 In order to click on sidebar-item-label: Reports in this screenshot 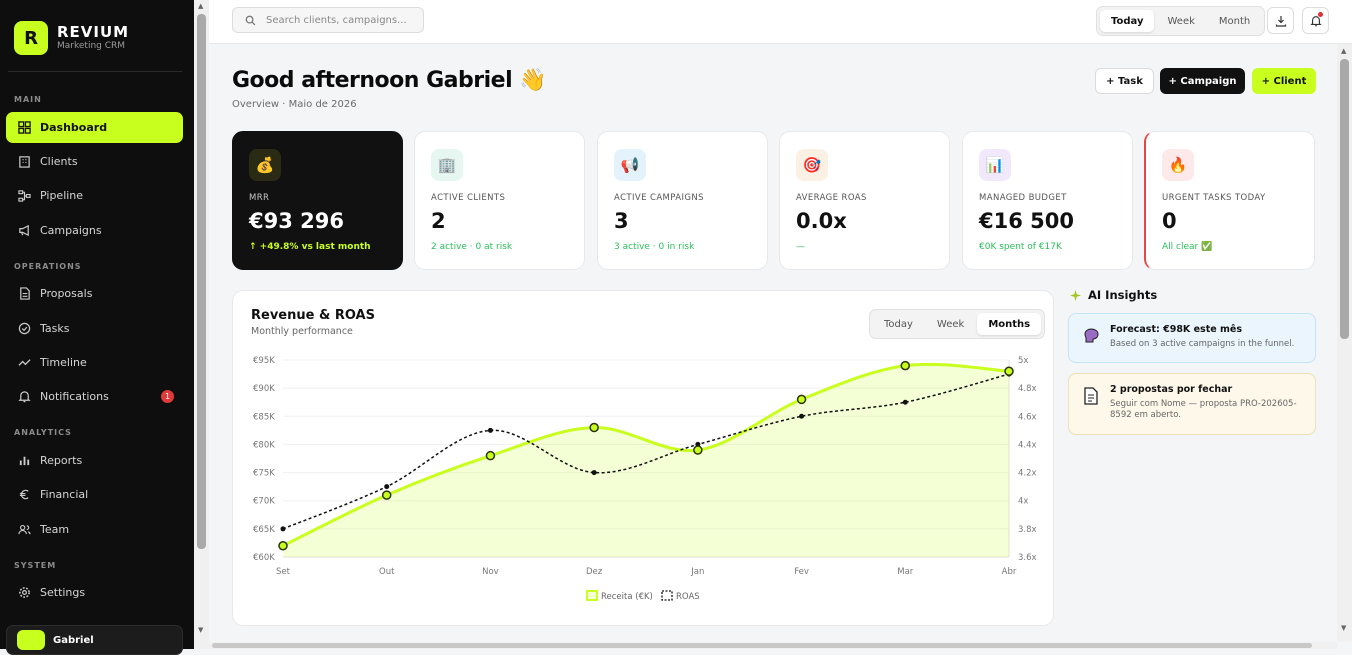, I will do `click(61, 460)`.